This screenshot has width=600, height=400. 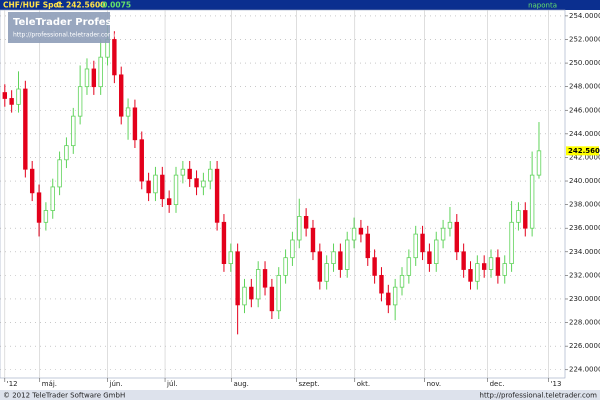 I want to click on y-tick-label: 250.0000, so click(x=584, y=63).